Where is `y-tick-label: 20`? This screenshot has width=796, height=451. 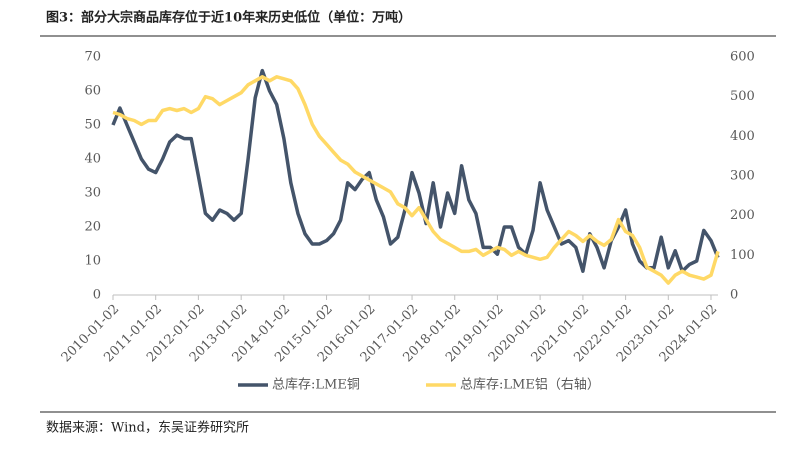 y-tick-label: 20 is located at coordinates (92, 227).